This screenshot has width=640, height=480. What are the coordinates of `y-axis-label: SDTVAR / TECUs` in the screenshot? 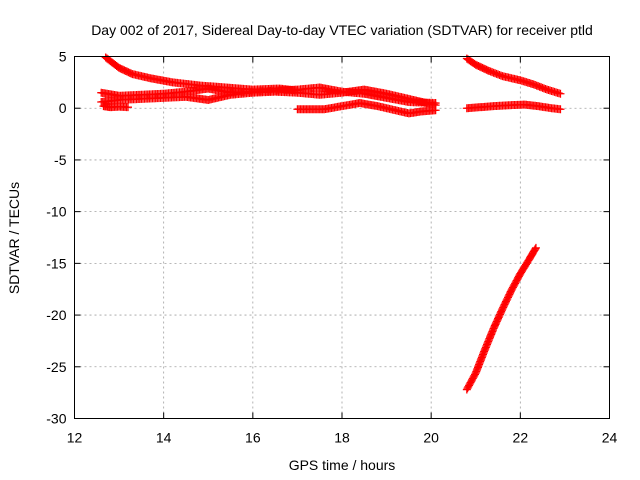 It's located at (14, 238).